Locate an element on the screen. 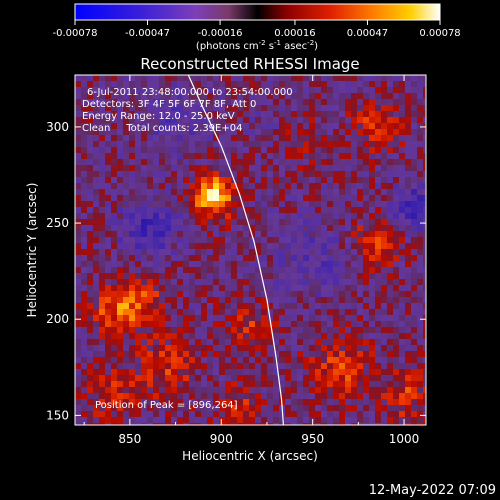 The image size is (500, 500). colorbar-gradient is located at coordinates (257, 12).